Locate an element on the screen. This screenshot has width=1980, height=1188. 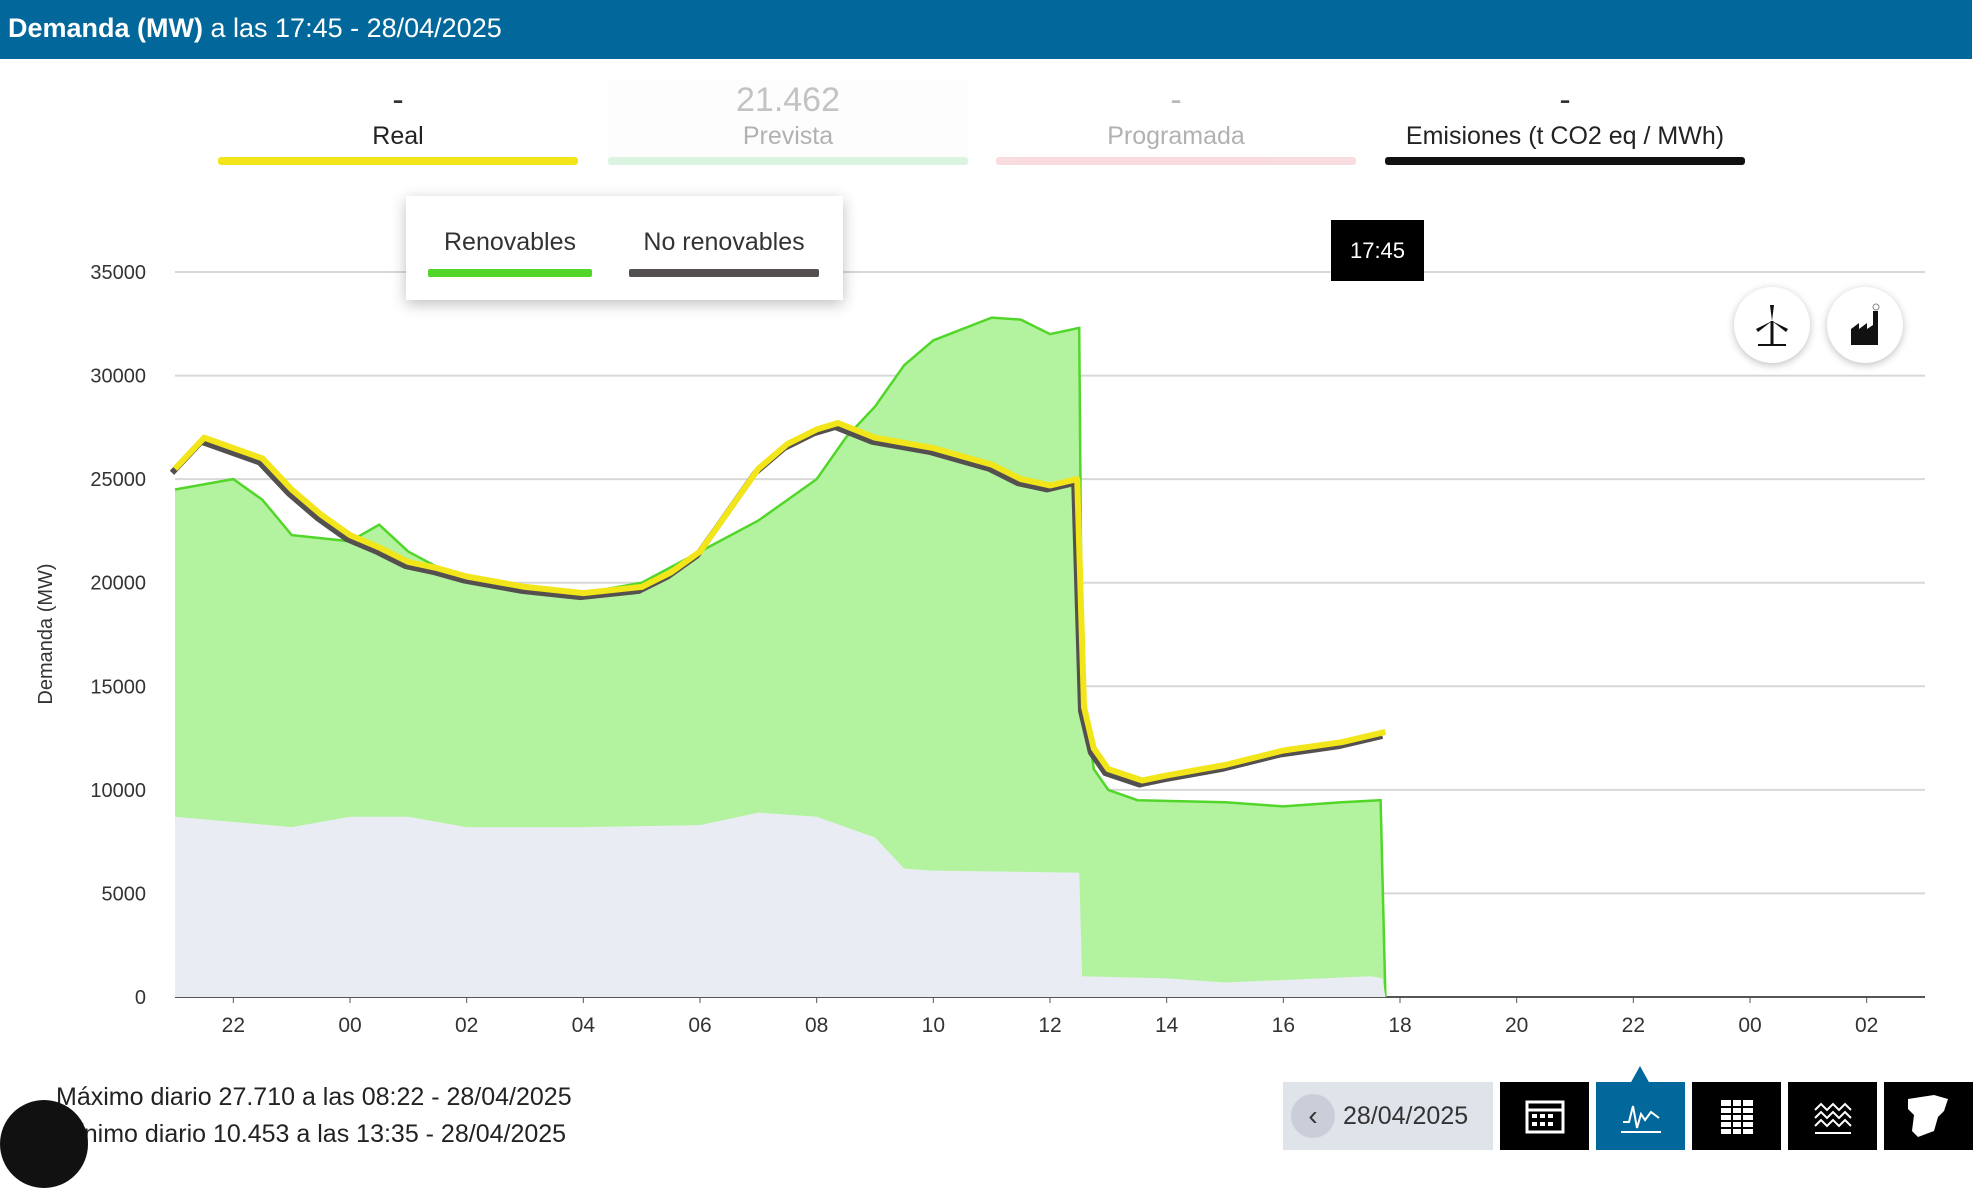
stacked-area-icon is located at coordinates (1832, 1118).